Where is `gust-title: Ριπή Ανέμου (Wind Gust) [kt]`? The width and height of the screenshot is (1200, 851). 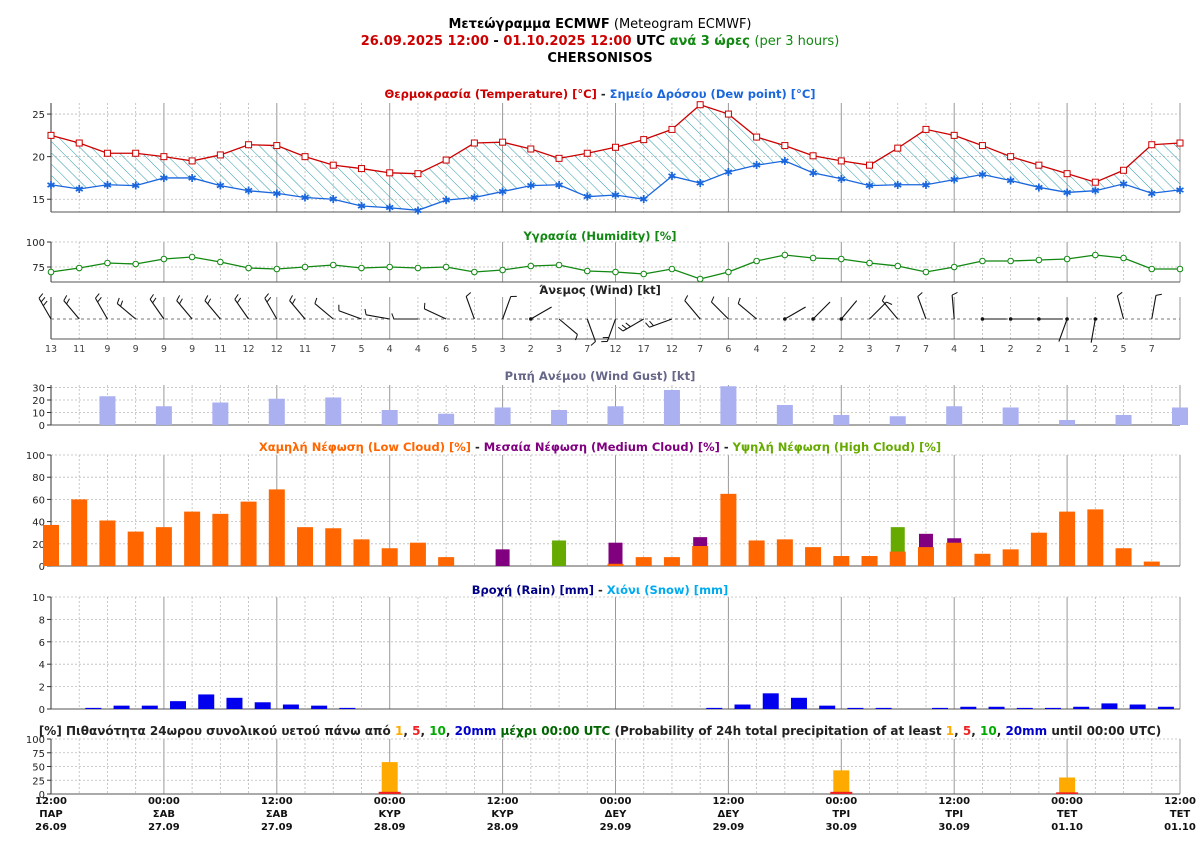 gust-title: Ριπή Ανέμου (Wind Gust) [kt] is located at coordinates (600, 376).